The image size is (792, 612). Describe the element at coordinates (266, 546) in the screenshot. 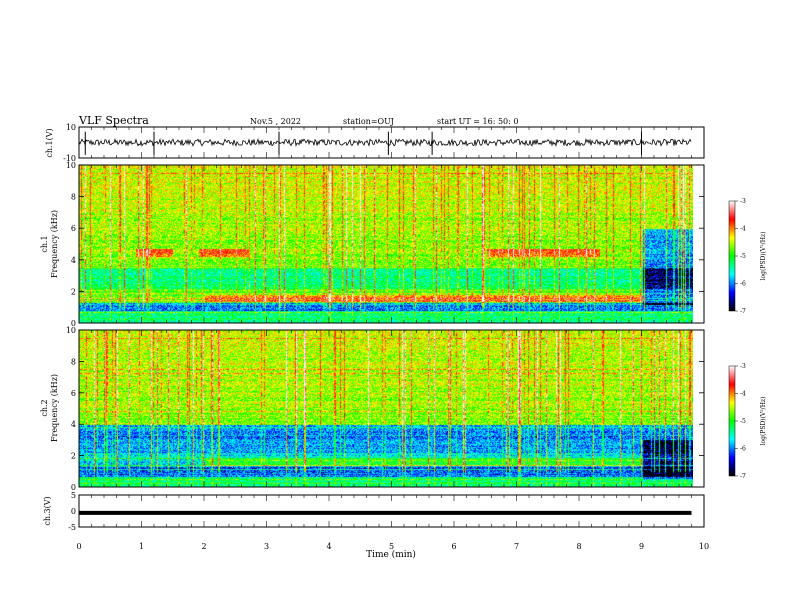

I see `xtick-label: 3` at that location.